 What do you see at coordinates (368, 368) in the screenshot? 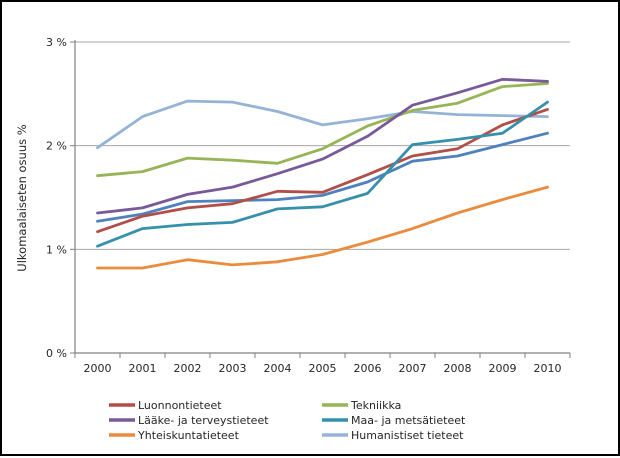
I see `x-tick-label: 2006` at bounding box center [368, 368].